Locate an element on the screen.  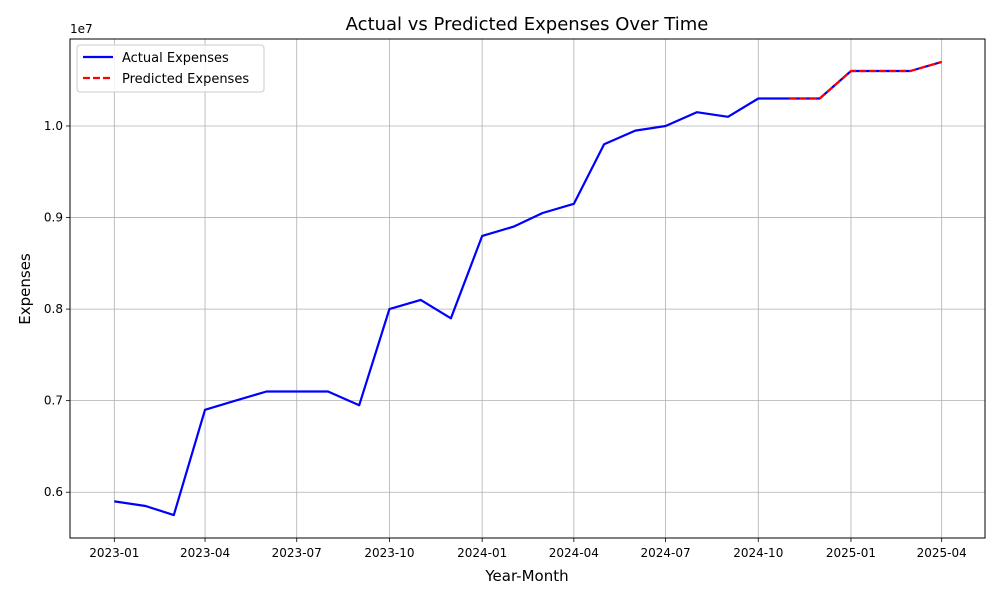
x-tick-label: 2024-04 is located at coordinates (574, 553).